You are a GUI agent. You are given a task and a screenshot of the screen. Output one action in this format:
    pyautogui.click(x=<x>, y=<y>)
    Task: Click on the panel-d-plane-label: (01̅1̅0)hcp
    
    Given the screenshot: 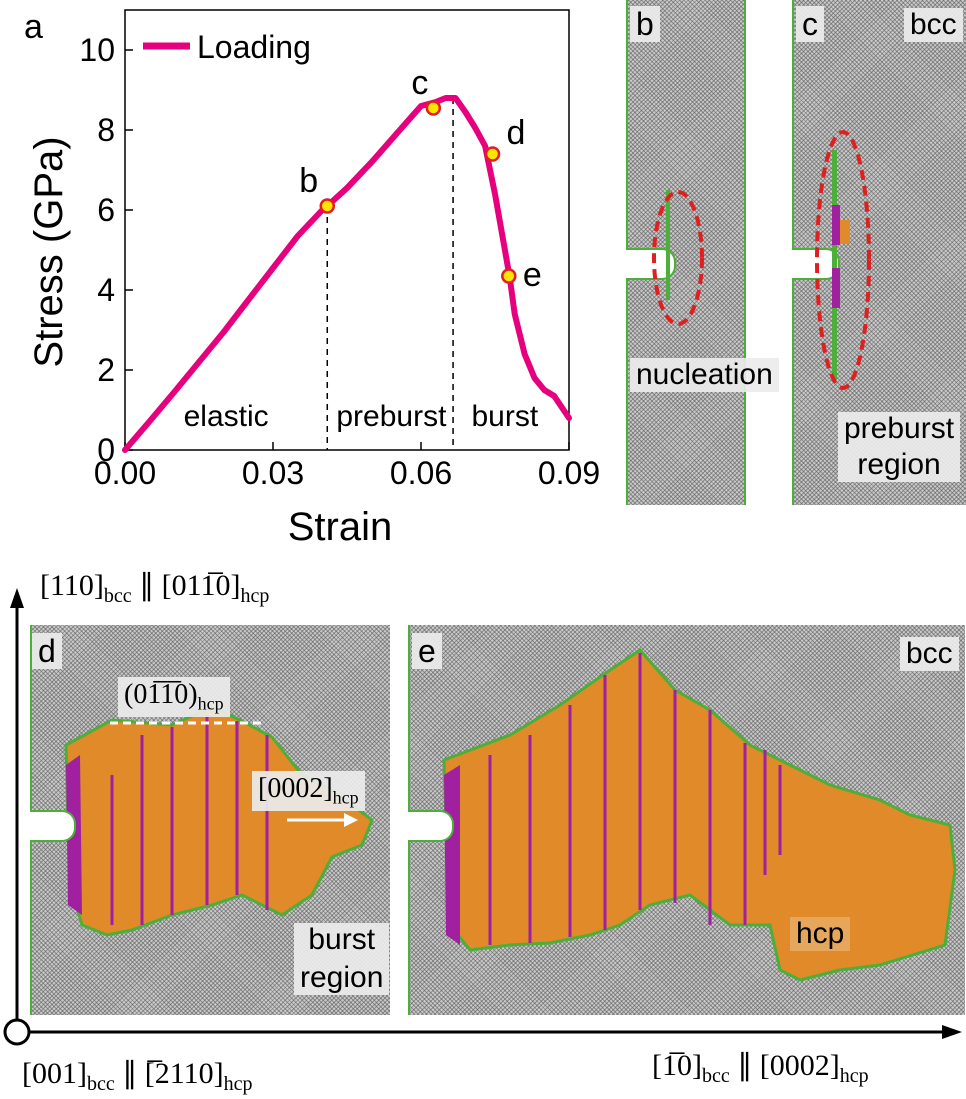 What is the action you would take?
    pyautogui.click(x=174, y=697)
    